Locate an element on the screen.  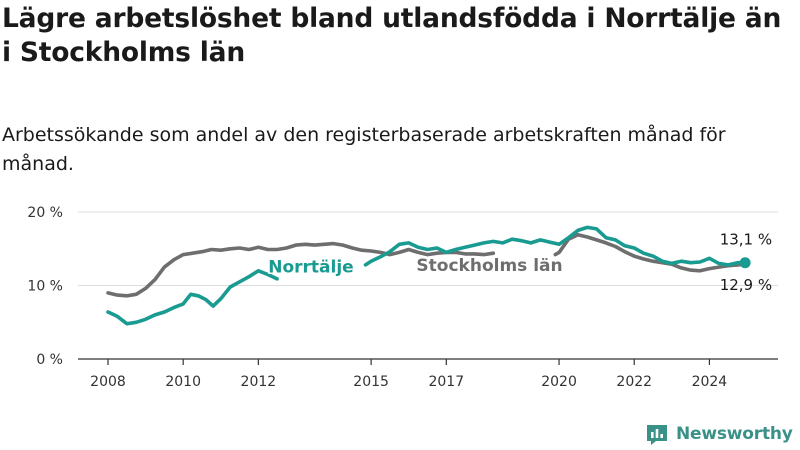
chart-series-labels: Stockholms län Norrtälje 13,1 % 12,9 % is located at coordinates (519, 262).